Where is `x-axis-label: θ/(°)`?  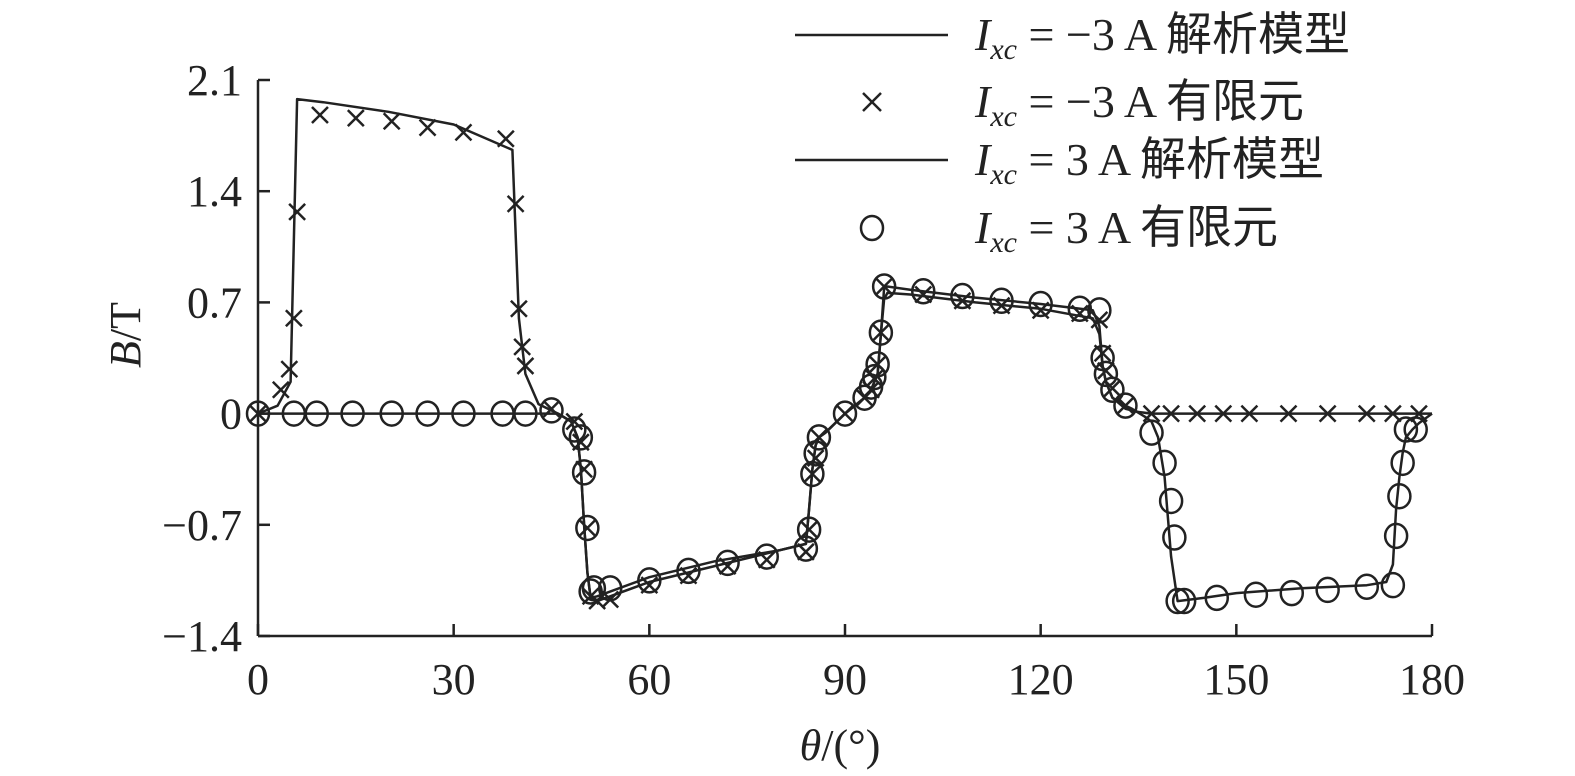 x-axis-label: θ/(°) is located at coordinates (840, 745).